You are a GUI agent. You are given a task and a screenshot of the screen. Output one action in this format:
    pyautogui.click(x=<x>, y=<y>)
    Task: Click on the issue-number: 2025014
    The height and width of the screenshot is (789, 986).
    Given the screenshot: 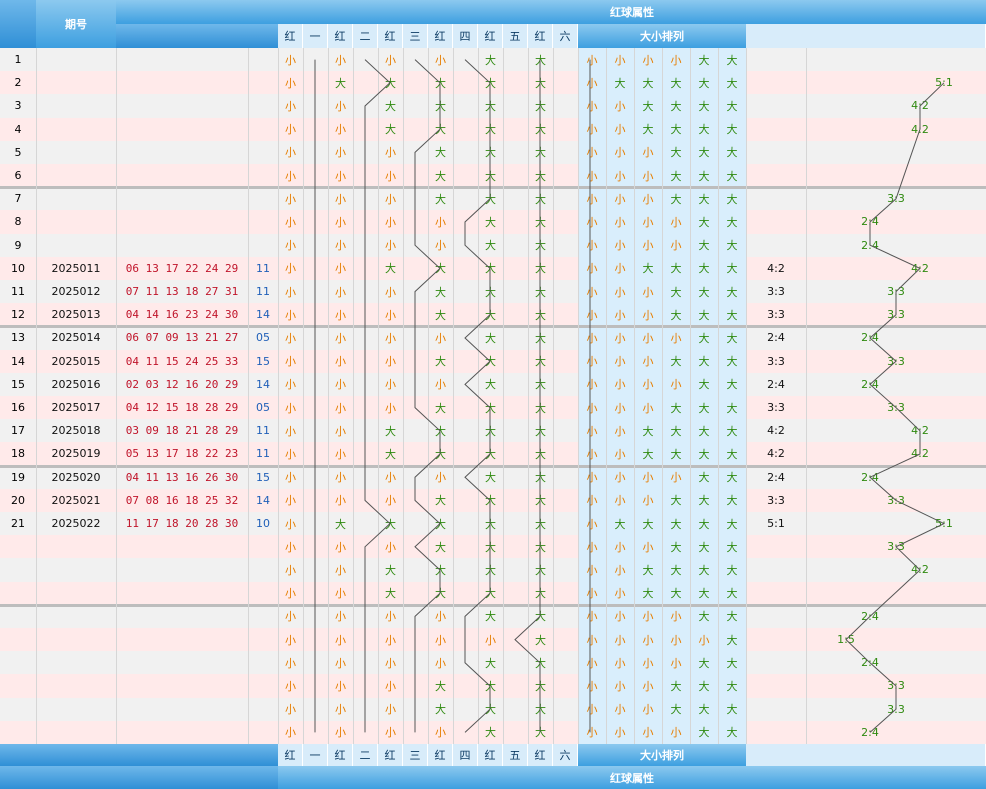 What is the action you would take?
    pyautogui.click(x=76, y=338)
    